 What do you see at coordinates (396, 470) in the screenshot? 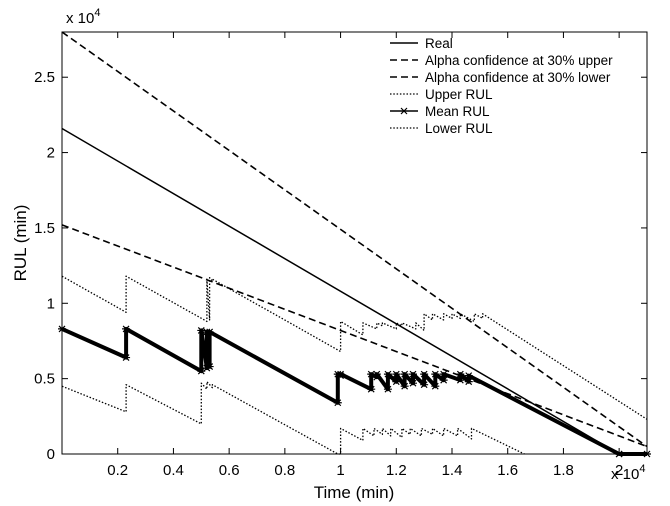
I see `x-tick-label: 1.2` at bounding box center [396, 470].